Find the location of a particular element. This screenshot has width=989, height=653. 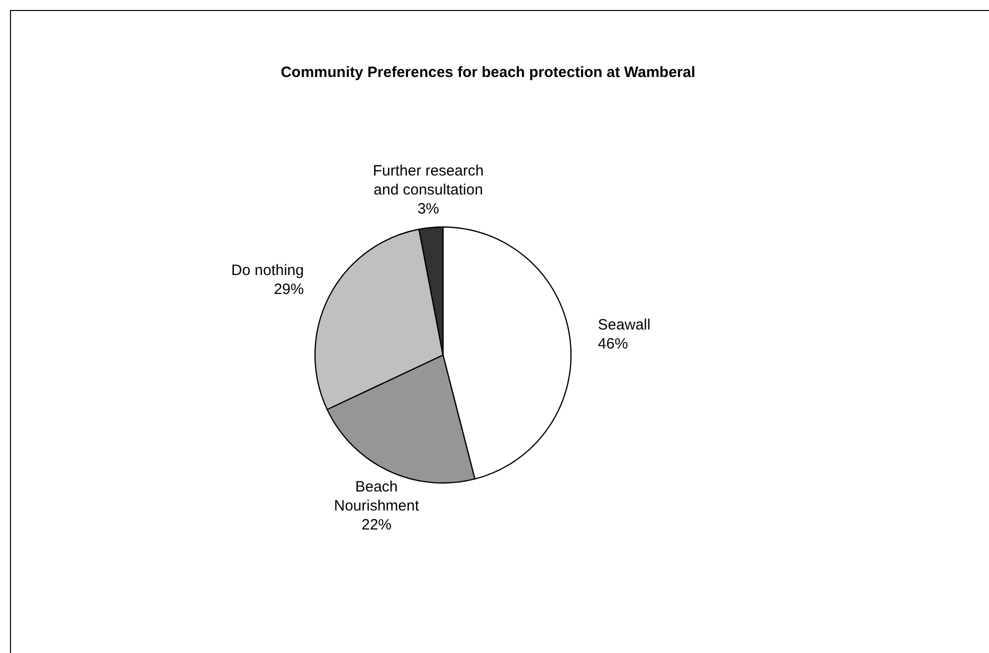

slice-label: Seawall is located at coordinates (624, 325).